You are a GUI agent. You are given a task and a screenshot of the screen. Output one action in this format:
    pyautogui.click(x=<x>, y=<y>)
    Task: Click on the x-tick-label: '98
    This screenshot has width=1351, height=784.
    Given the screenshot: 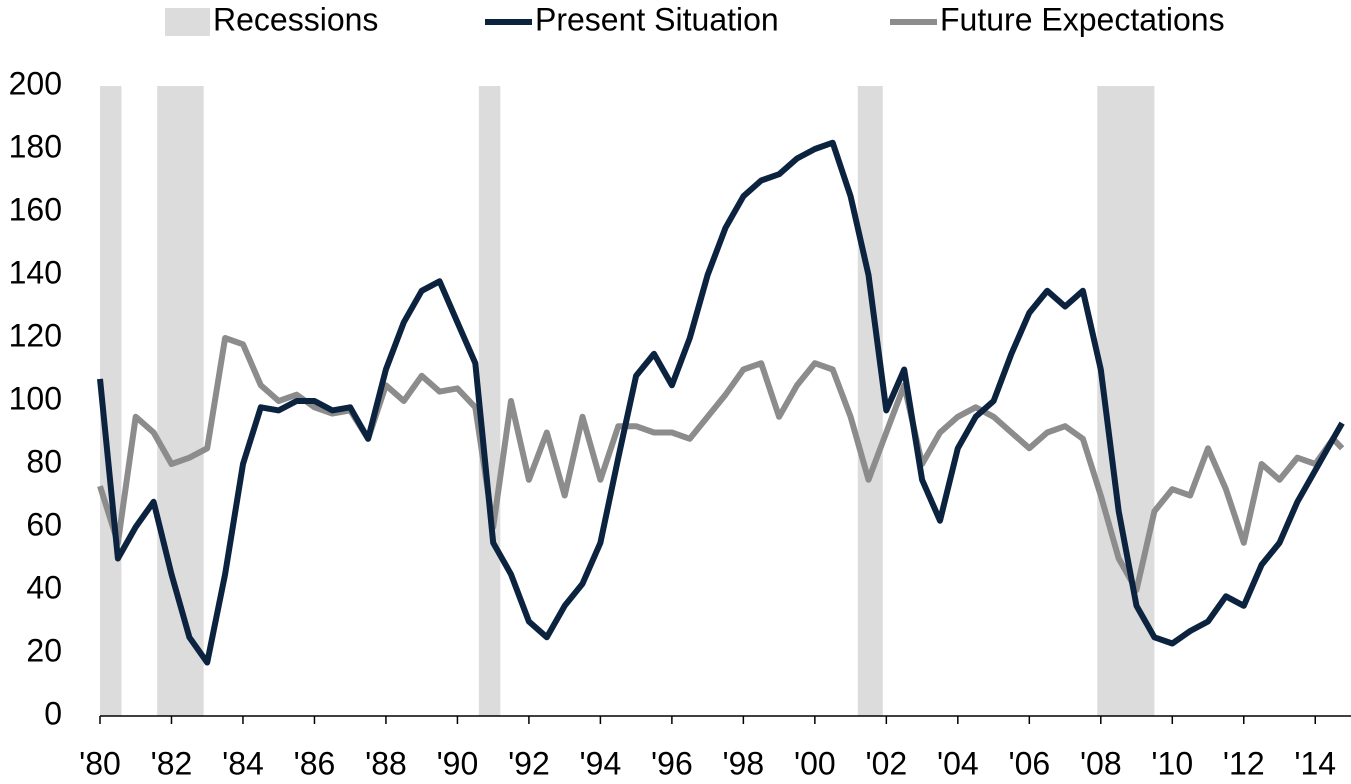 What is the action you would take?
    pyautogui.click(x=744, y=763)
    